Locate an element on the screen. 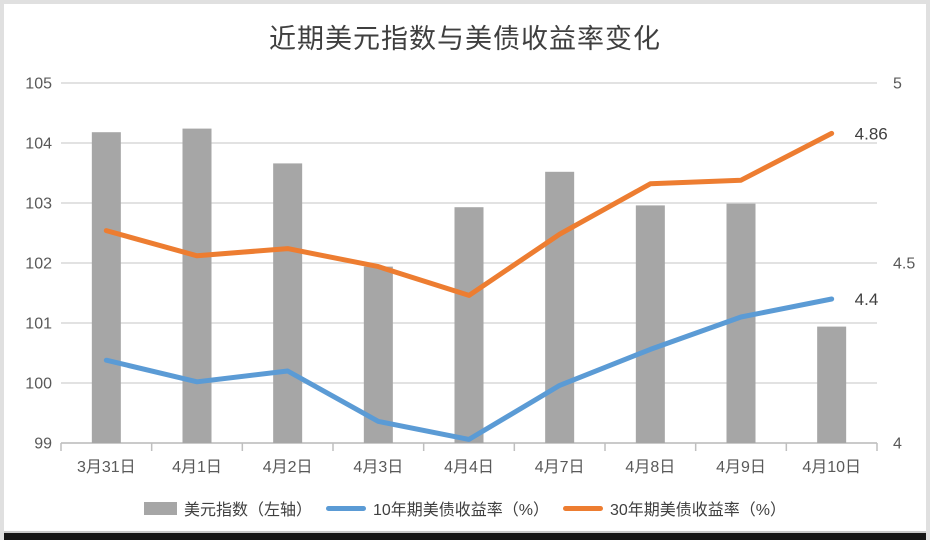 This screenshot has height=544, width=930. left-axis-tick-label: 100 is located at coordinates (38, 384).